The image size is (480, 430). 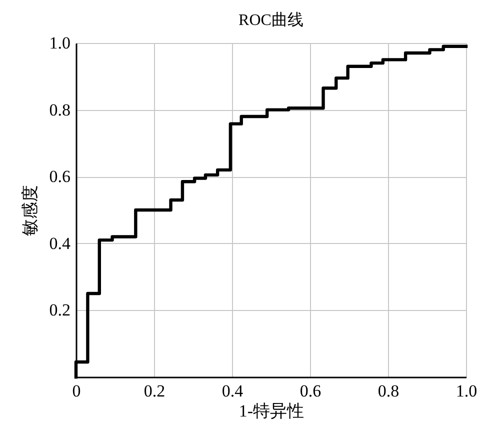 What do you see at coordinates (311, 391) in the screenshot?
I see `x-tick-label: 0.6` at bounding box center [311, 391].